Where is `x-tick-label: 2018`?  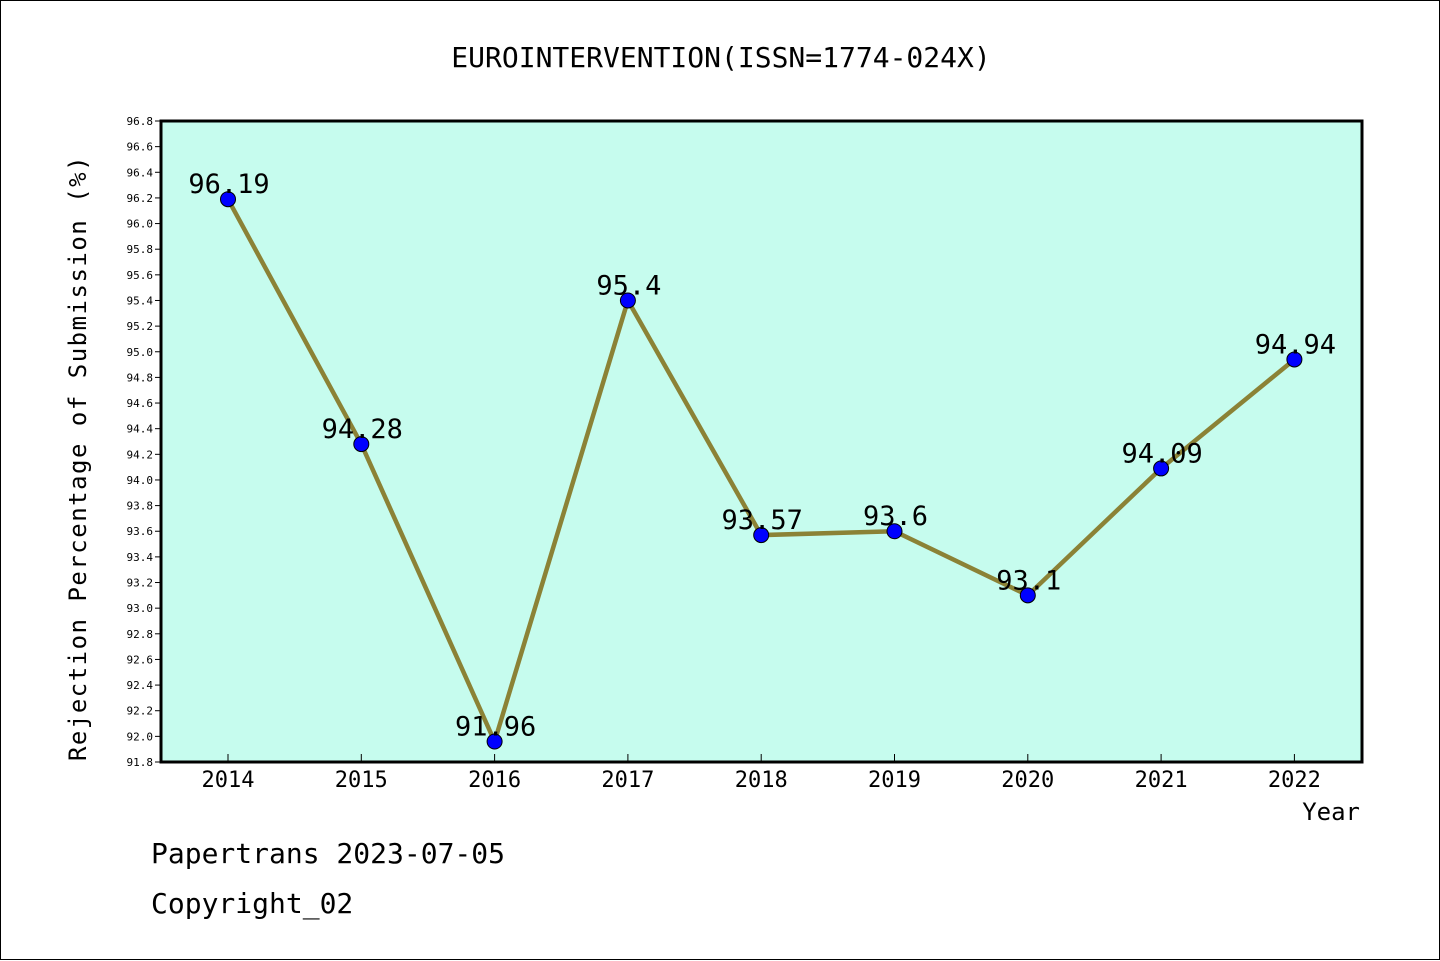
x-tick-label: 2018 is located at coordinates (761, 780).